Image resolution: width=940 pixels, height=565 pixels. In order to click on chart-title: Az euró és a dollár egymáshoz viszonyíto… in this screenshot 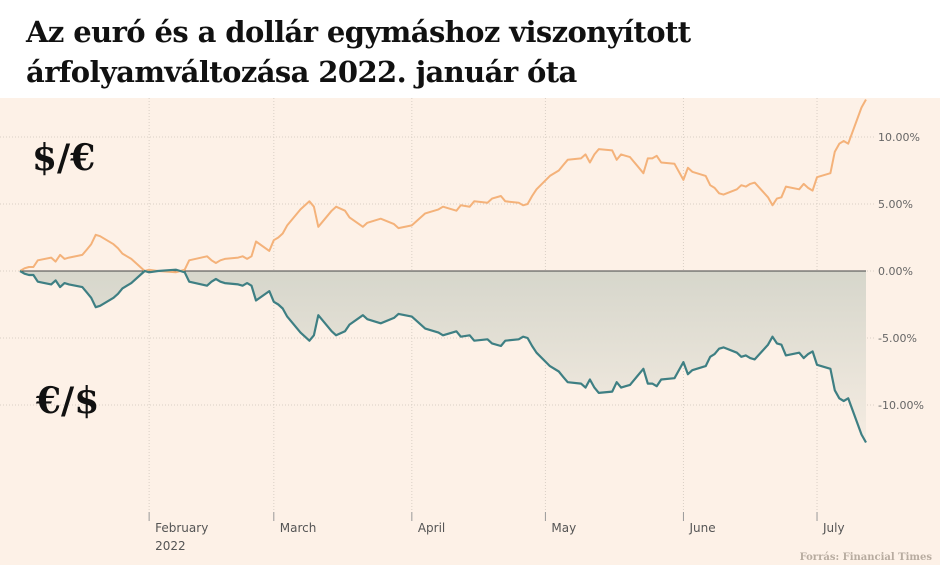, I will do `click(358, 52)`.